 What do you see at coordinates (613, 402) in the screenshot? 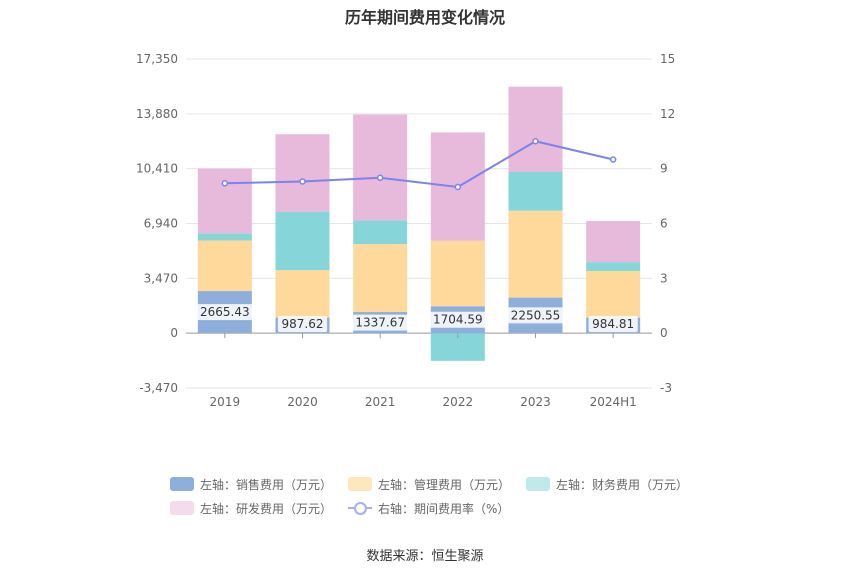
I see `x-tick-label: 2024H1` at bounding box center [613, 402].